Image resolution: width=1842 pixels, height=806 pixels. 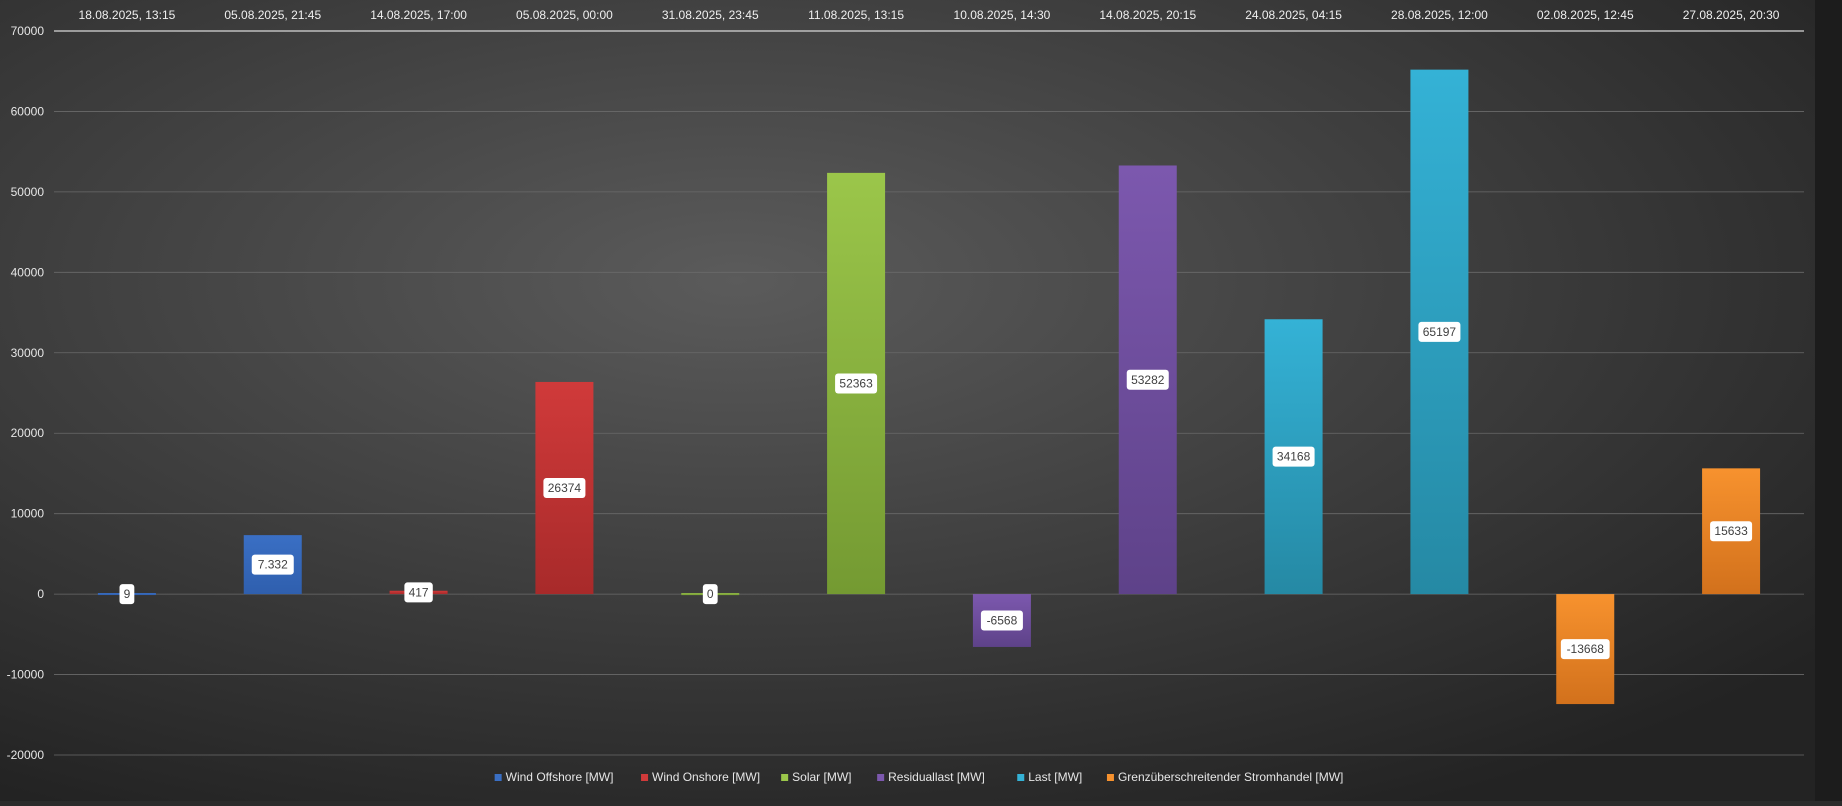 I want to click on x-category-label: 05.08.2025, 21:45, so click(x=272, y=15).